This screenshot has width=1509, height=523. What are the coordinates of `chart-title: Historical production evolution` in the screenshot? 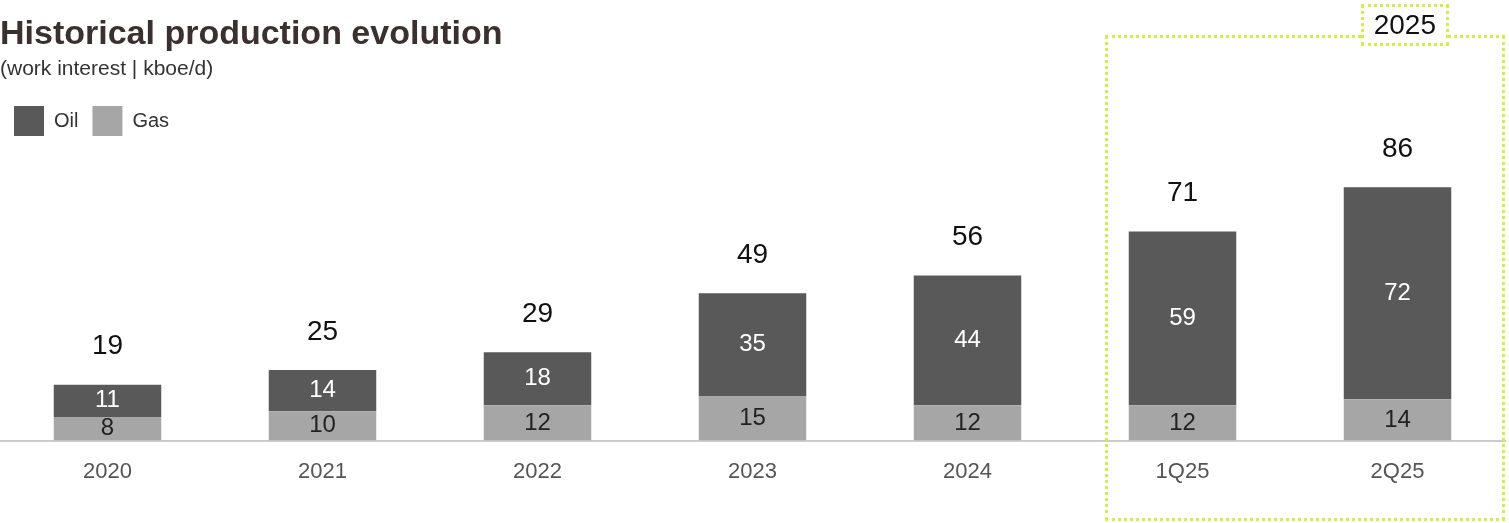 It's located at (251, 31).